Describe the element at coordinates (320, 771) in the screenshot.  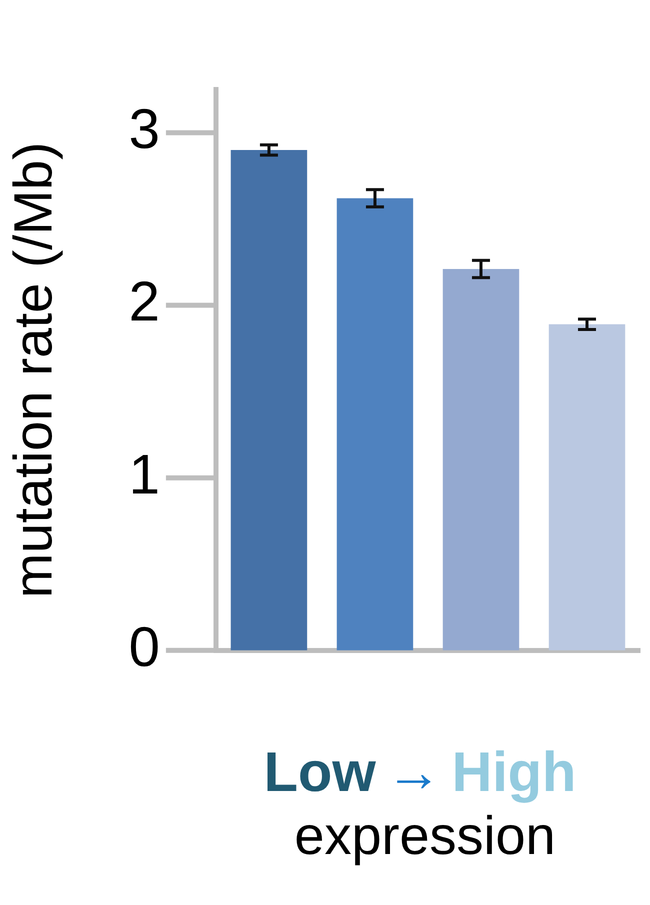
I see `text: Low` at that location.